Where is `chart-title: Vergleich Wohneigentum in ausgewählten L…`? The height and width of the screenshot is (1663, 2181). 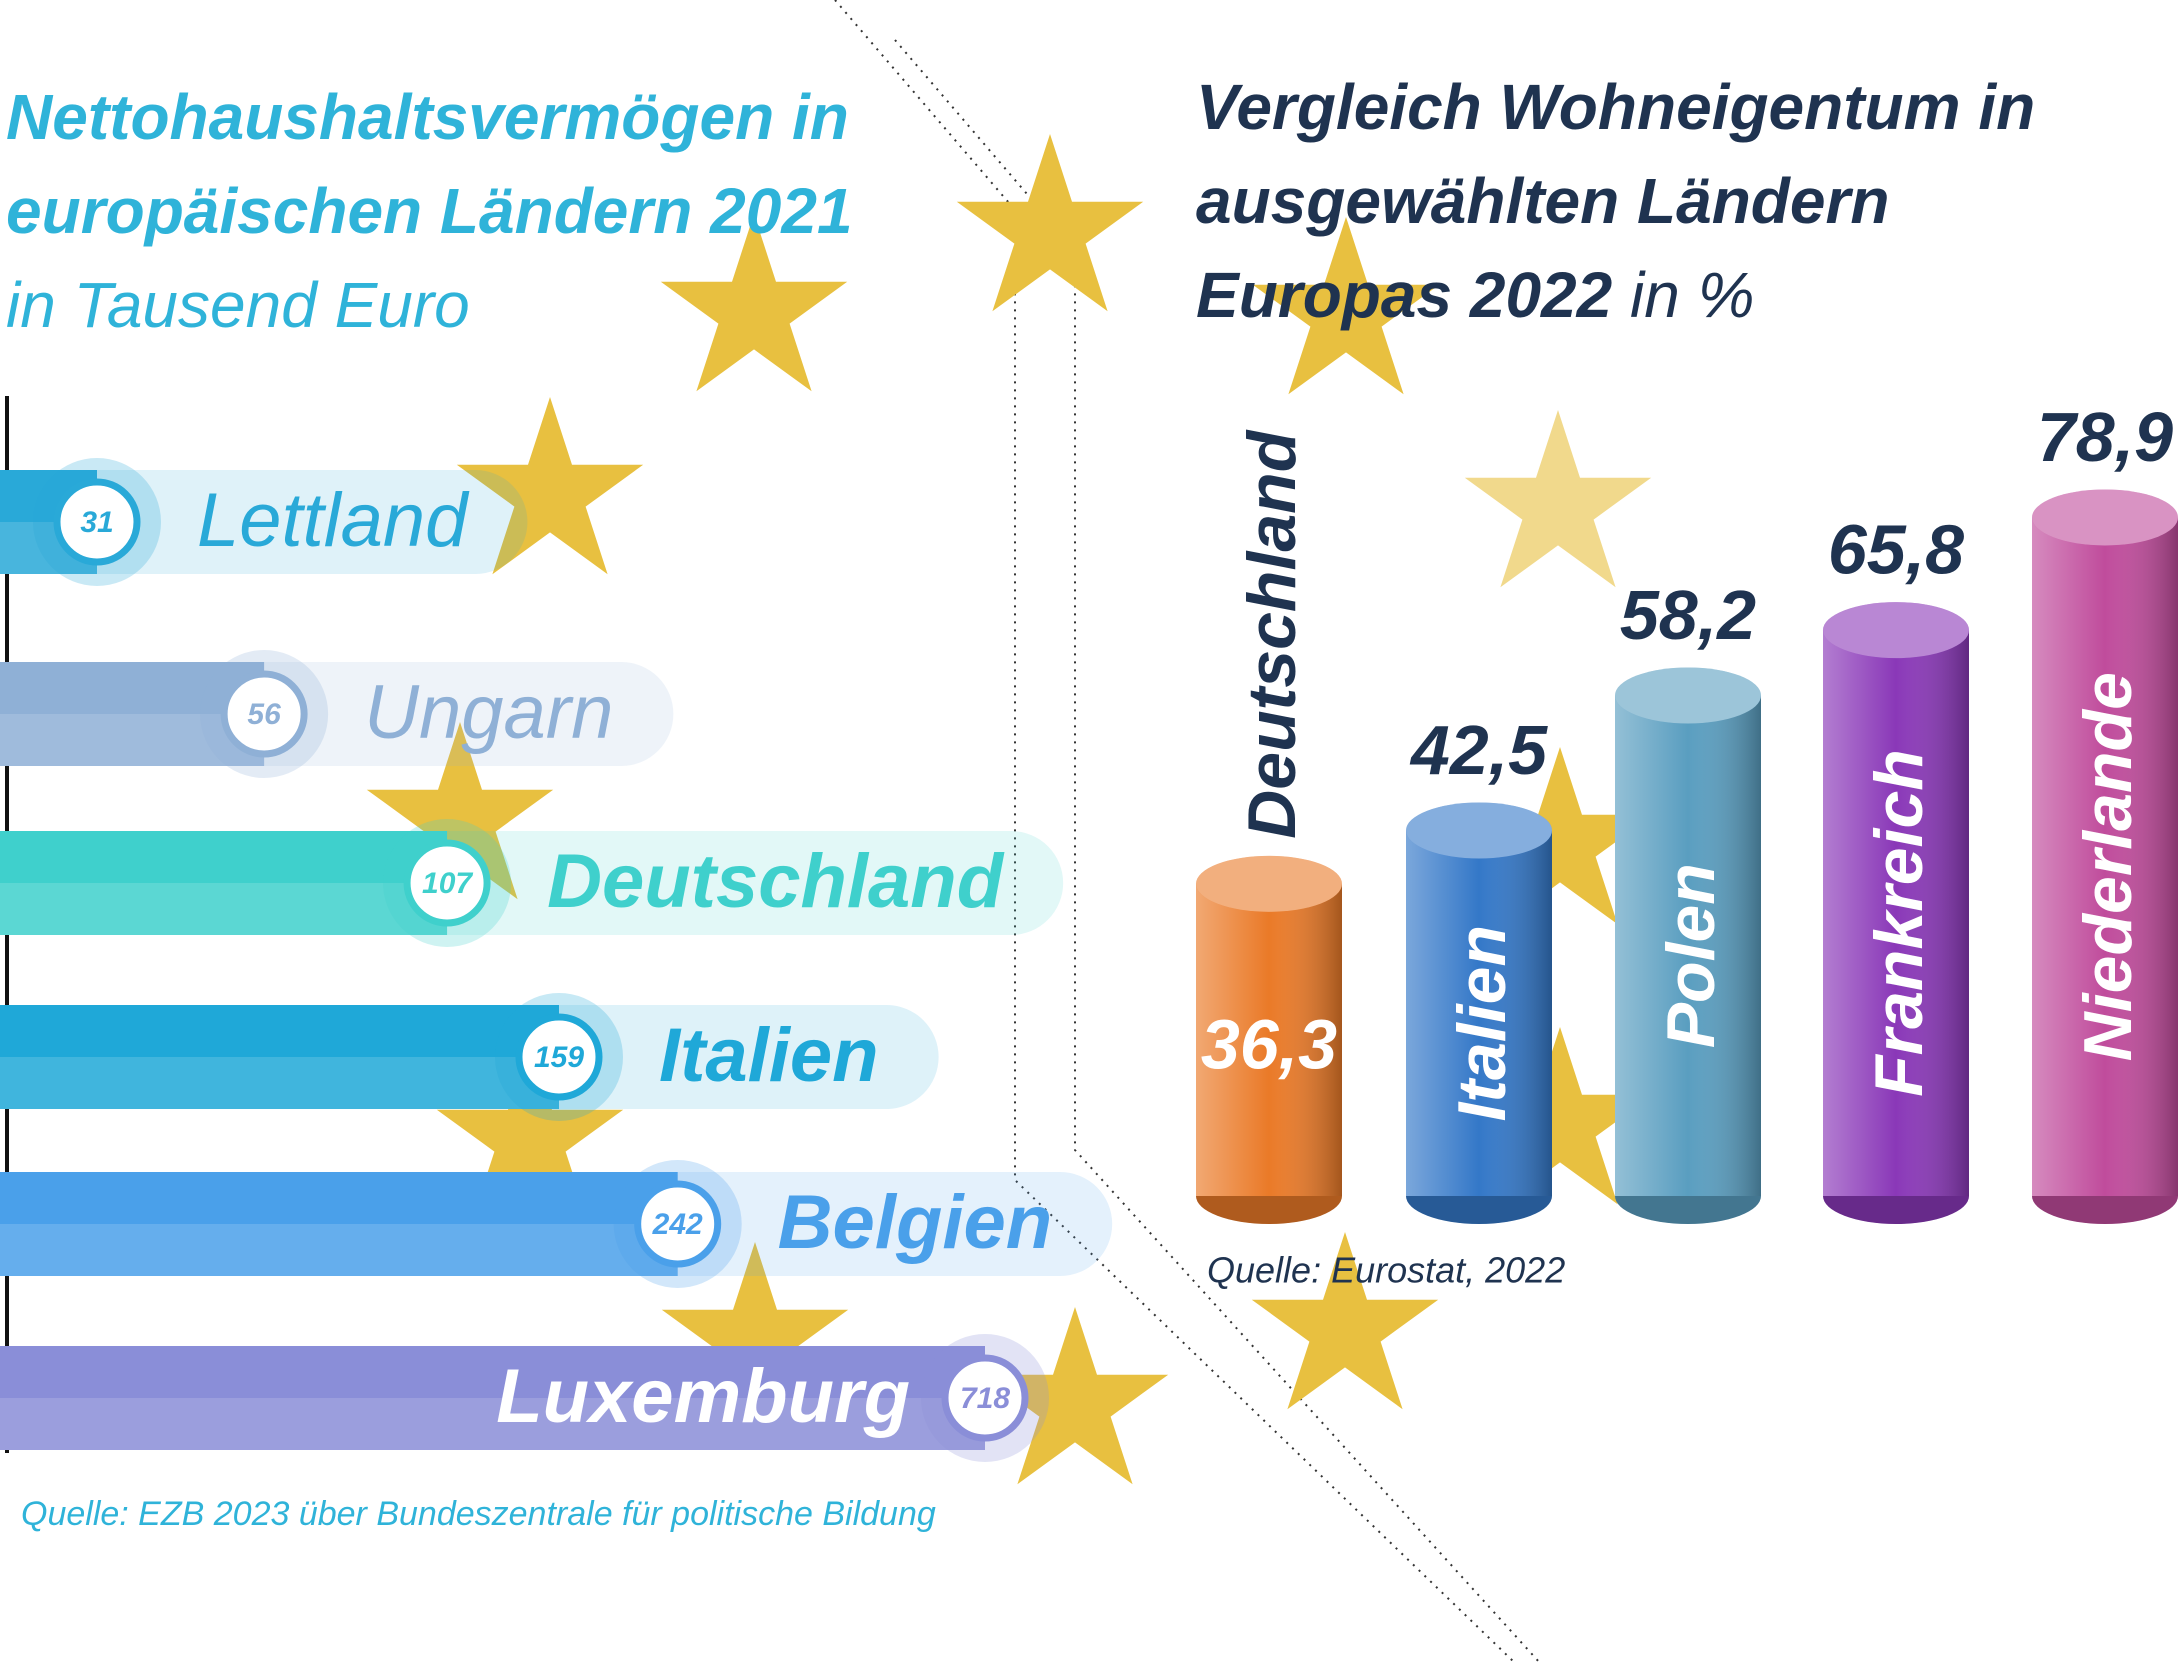
chart-title: Vergleich Wohneigentum in ausgewählten L… is located at coordinates (1616, 201).